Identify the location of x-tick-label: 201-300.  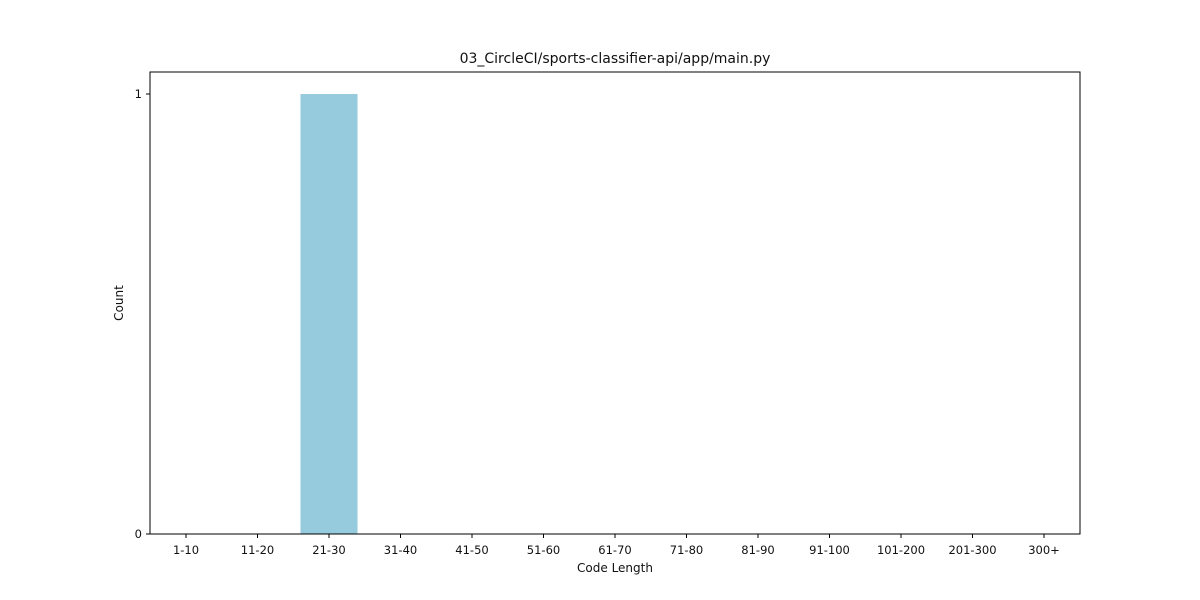
(972, 550).